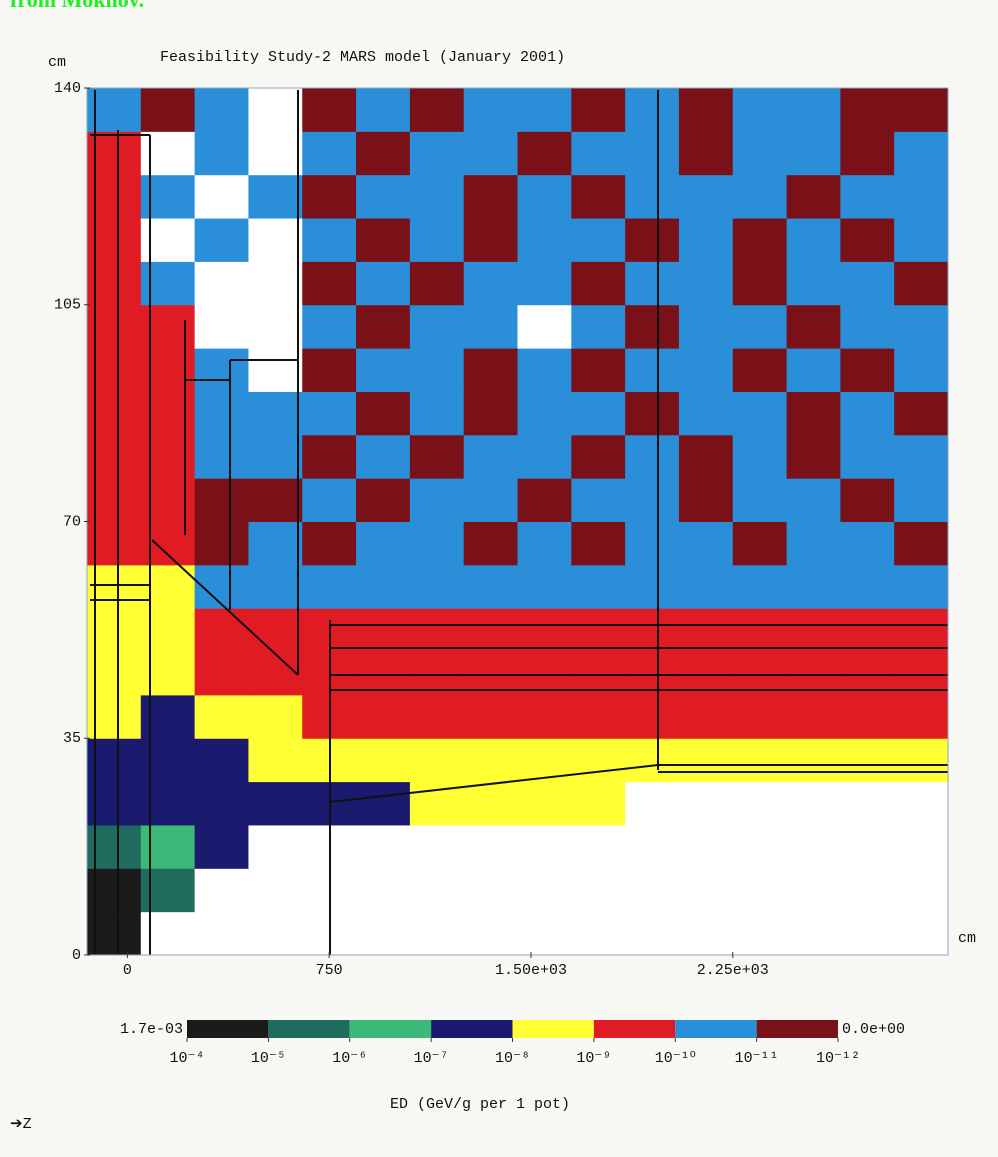  I want to click on colorbar-tick-label: 10⁻⁸, so click(512, 1058).